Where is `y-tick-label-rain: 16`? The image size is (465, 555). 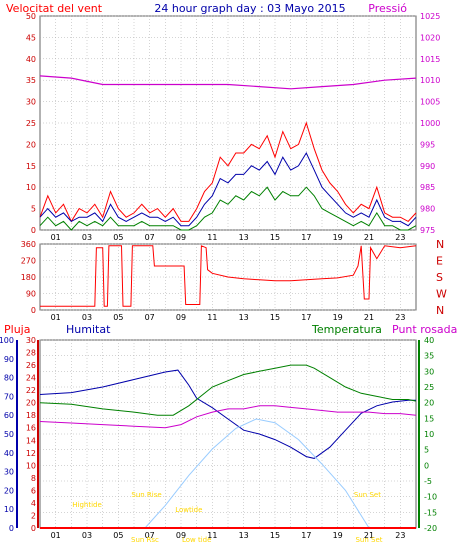 y-tick-label-rain: 16 is located at coordinates (31, 428).